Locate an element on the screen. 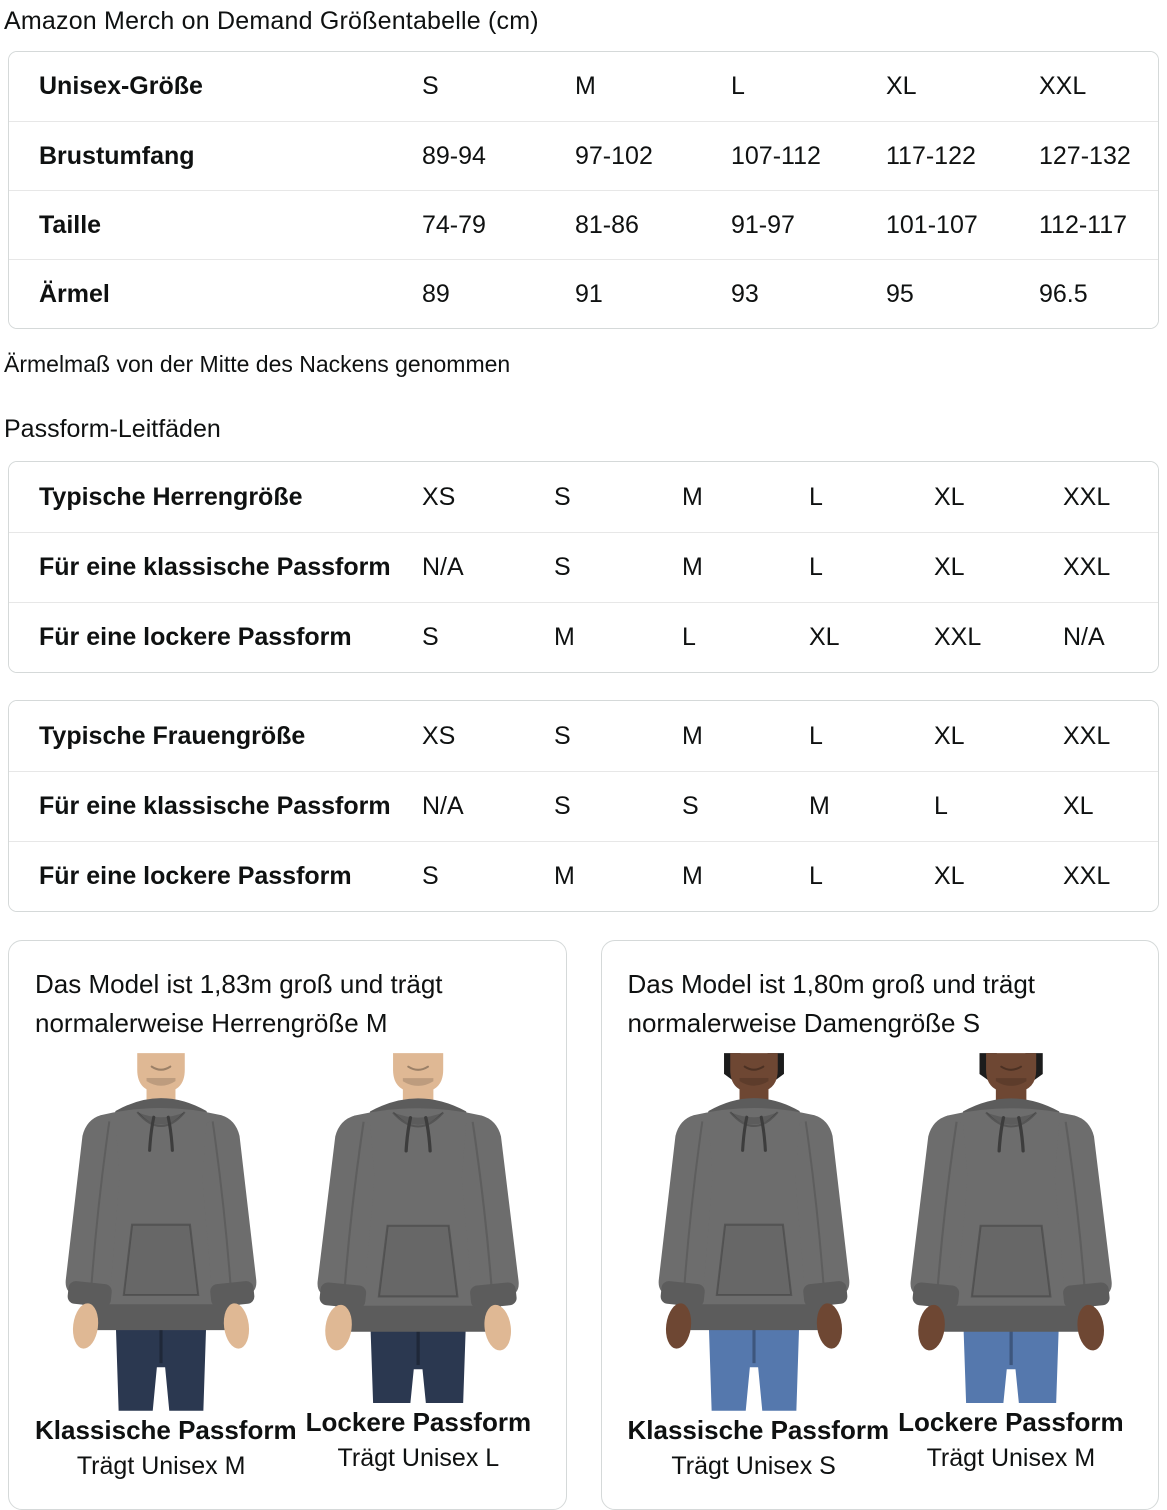  row-label: Unisex-Größe is located at coordinates (121, 86).